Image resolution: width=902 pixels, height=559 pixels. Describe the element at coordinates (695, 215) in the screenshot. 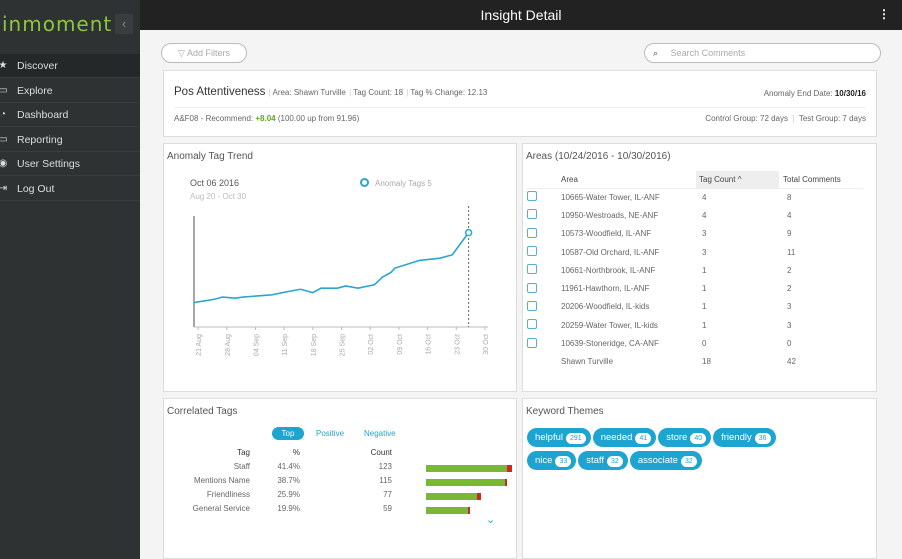

I see `table-row: 10950-Westroads, NE-ANF 4 4` at that location.